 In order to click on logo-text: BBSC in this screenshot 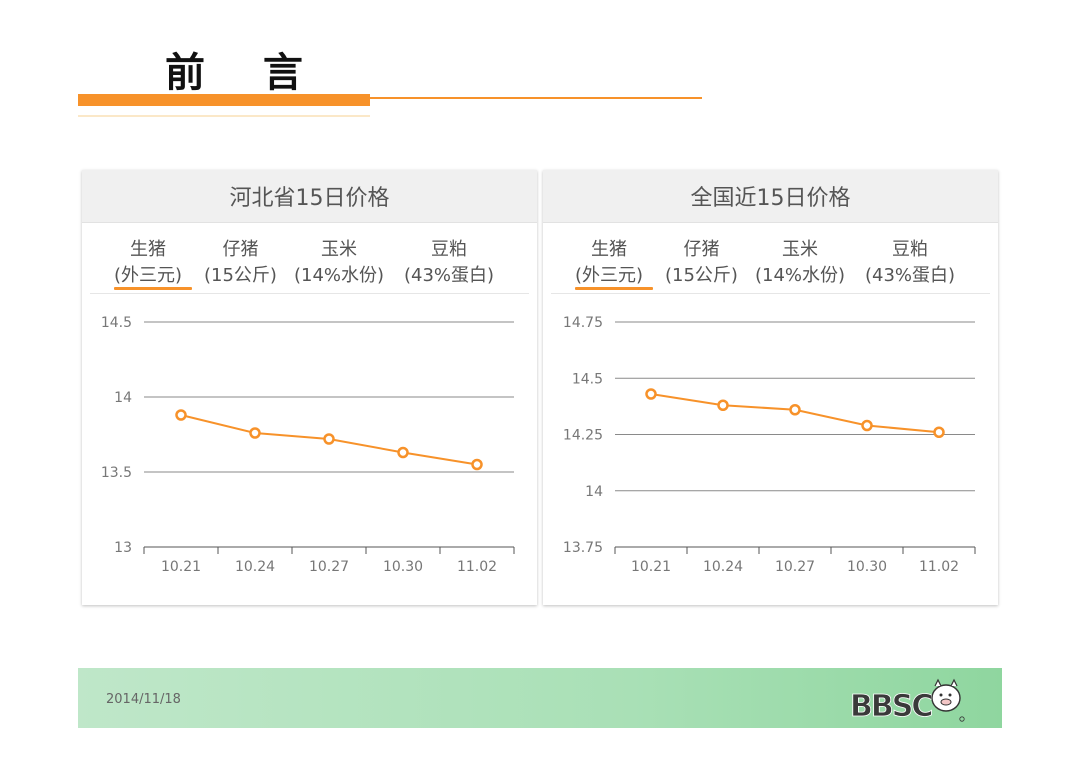, I will do `click(891, 706)`.